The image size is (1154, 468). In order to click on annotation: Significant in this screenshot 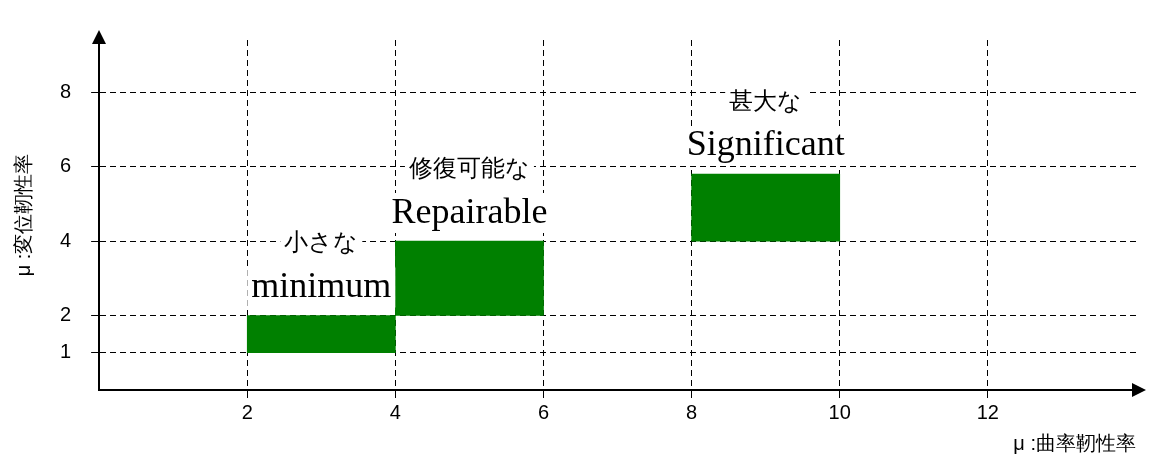, I will do `click(765, 143)`.